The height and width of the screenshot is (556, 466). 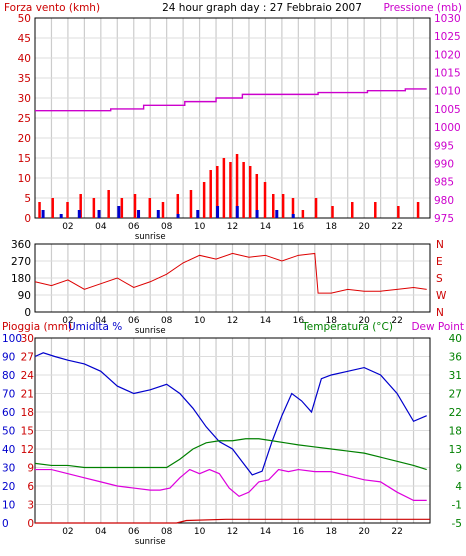 I want to click on c2-xtick: 18, so click(x=332, y=321).